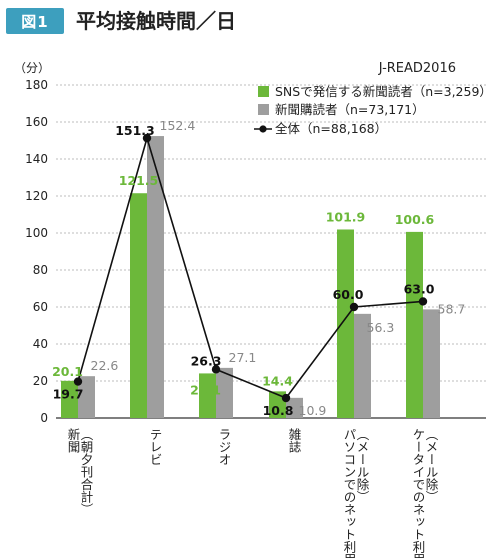 This screenshot has height=558, width=500. What do you see at coordinates (36, 233) in the screenshot?
I see `y-tick-label: 100` at bounding box center [36, 233].